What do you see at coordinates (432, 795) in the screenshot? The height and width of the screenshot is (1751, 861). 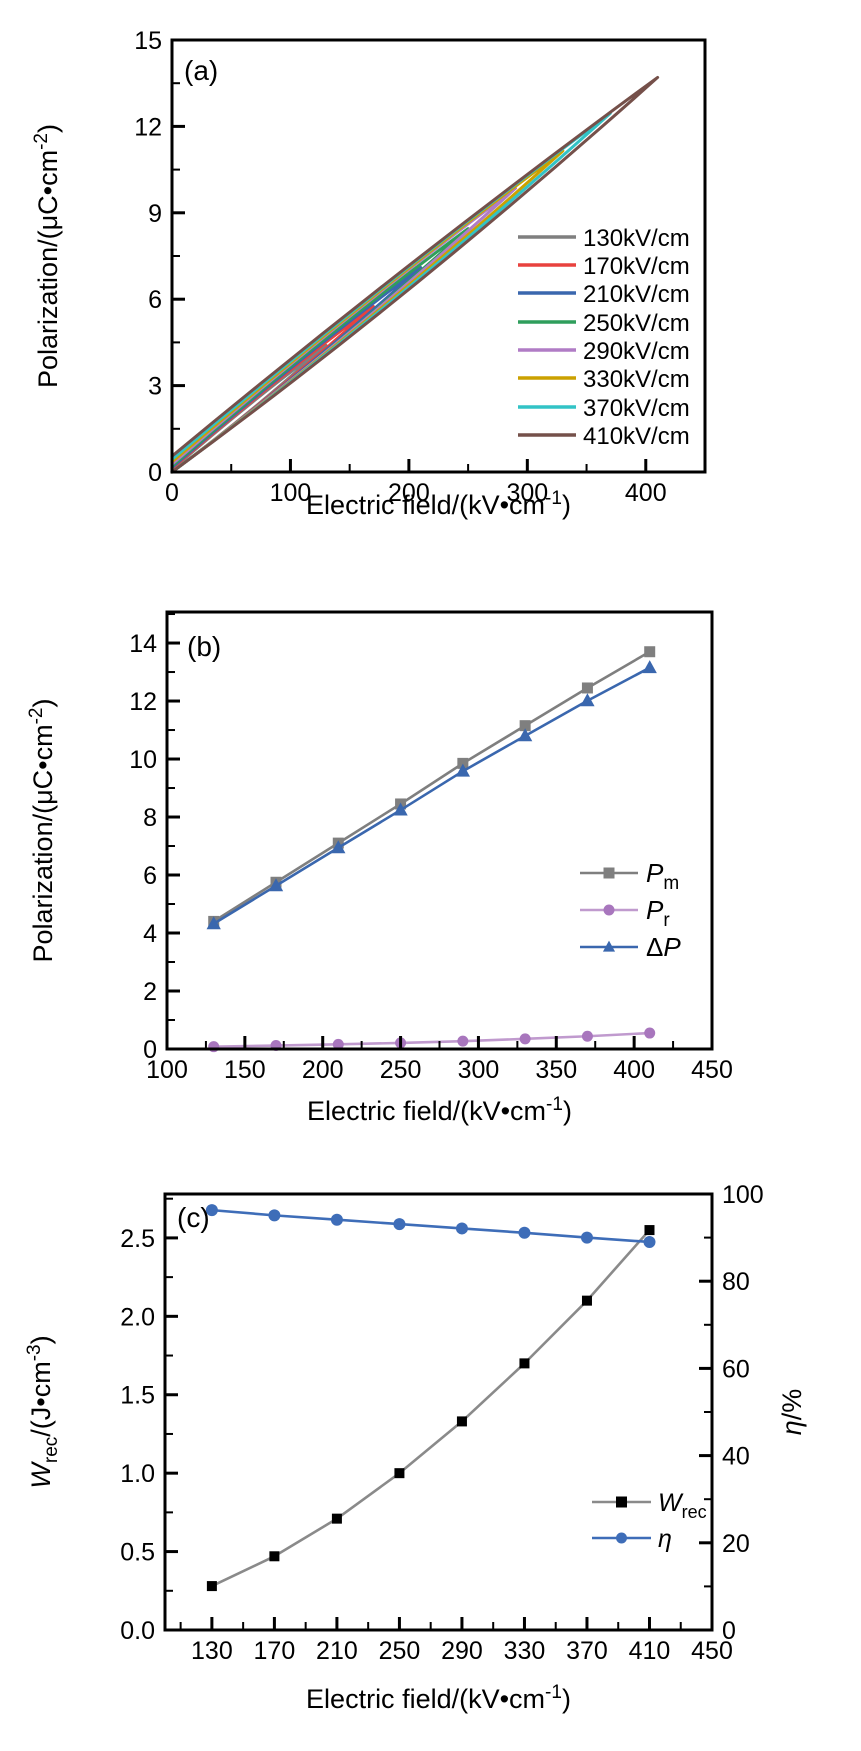 I see `series-line-dP` at bounding box center [432, 795].